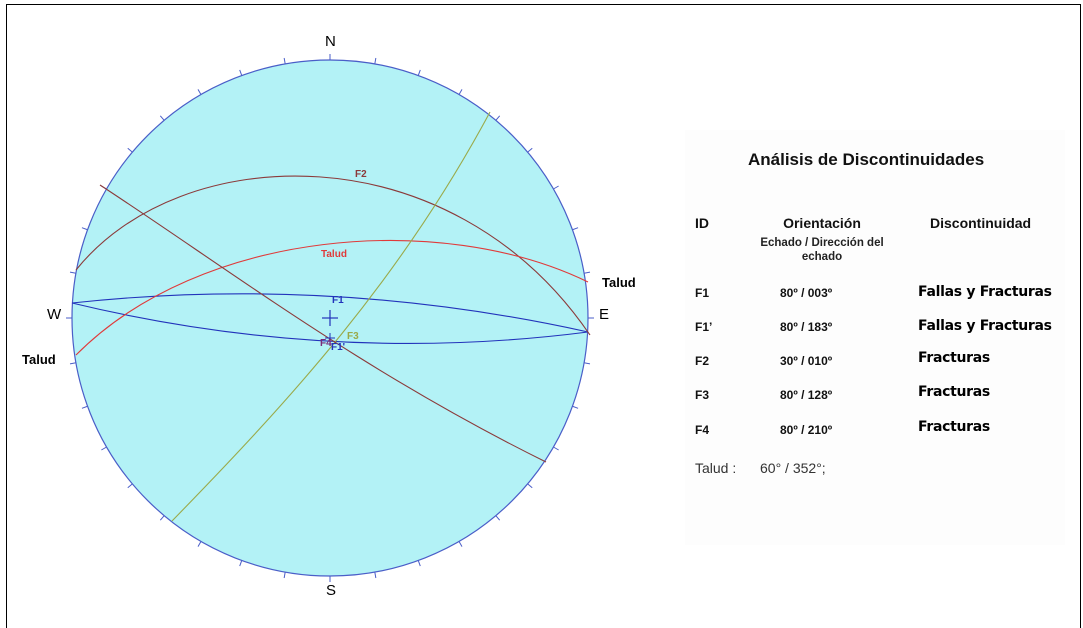  Describe the element at coordinates (806, 327) in the screenshot. I see `row-orientation: 80º / 183º` at that location.